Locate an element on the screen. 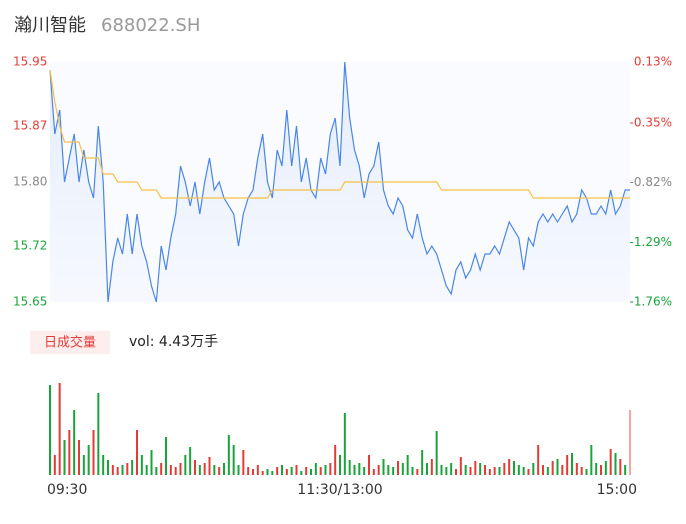  y2-tick-label: -0.82% is located at coordinates (651, 182).